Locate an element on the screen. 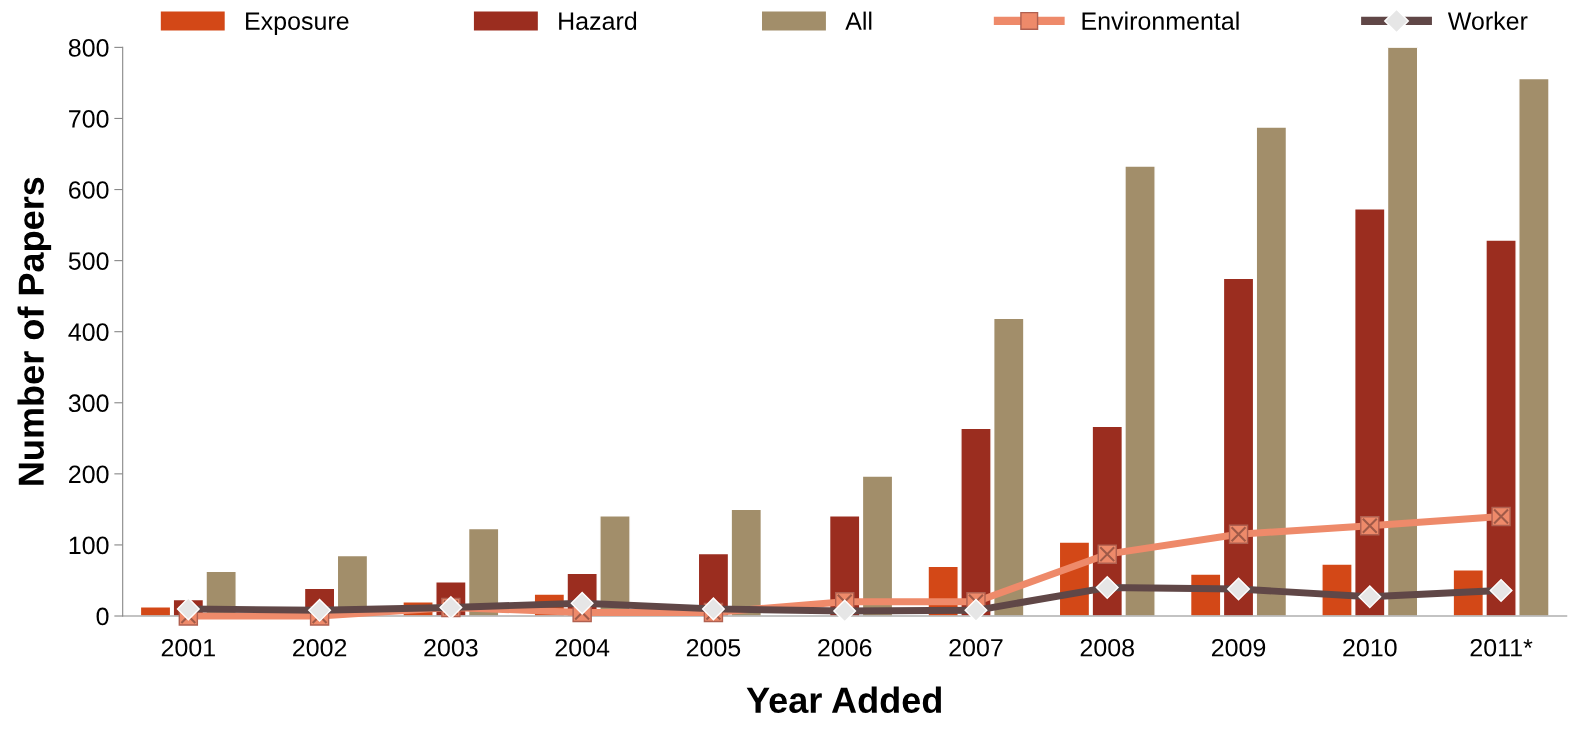 The image size is (1573, 729). x-tick-label: 2010 is located at coordinates (1370, 647).